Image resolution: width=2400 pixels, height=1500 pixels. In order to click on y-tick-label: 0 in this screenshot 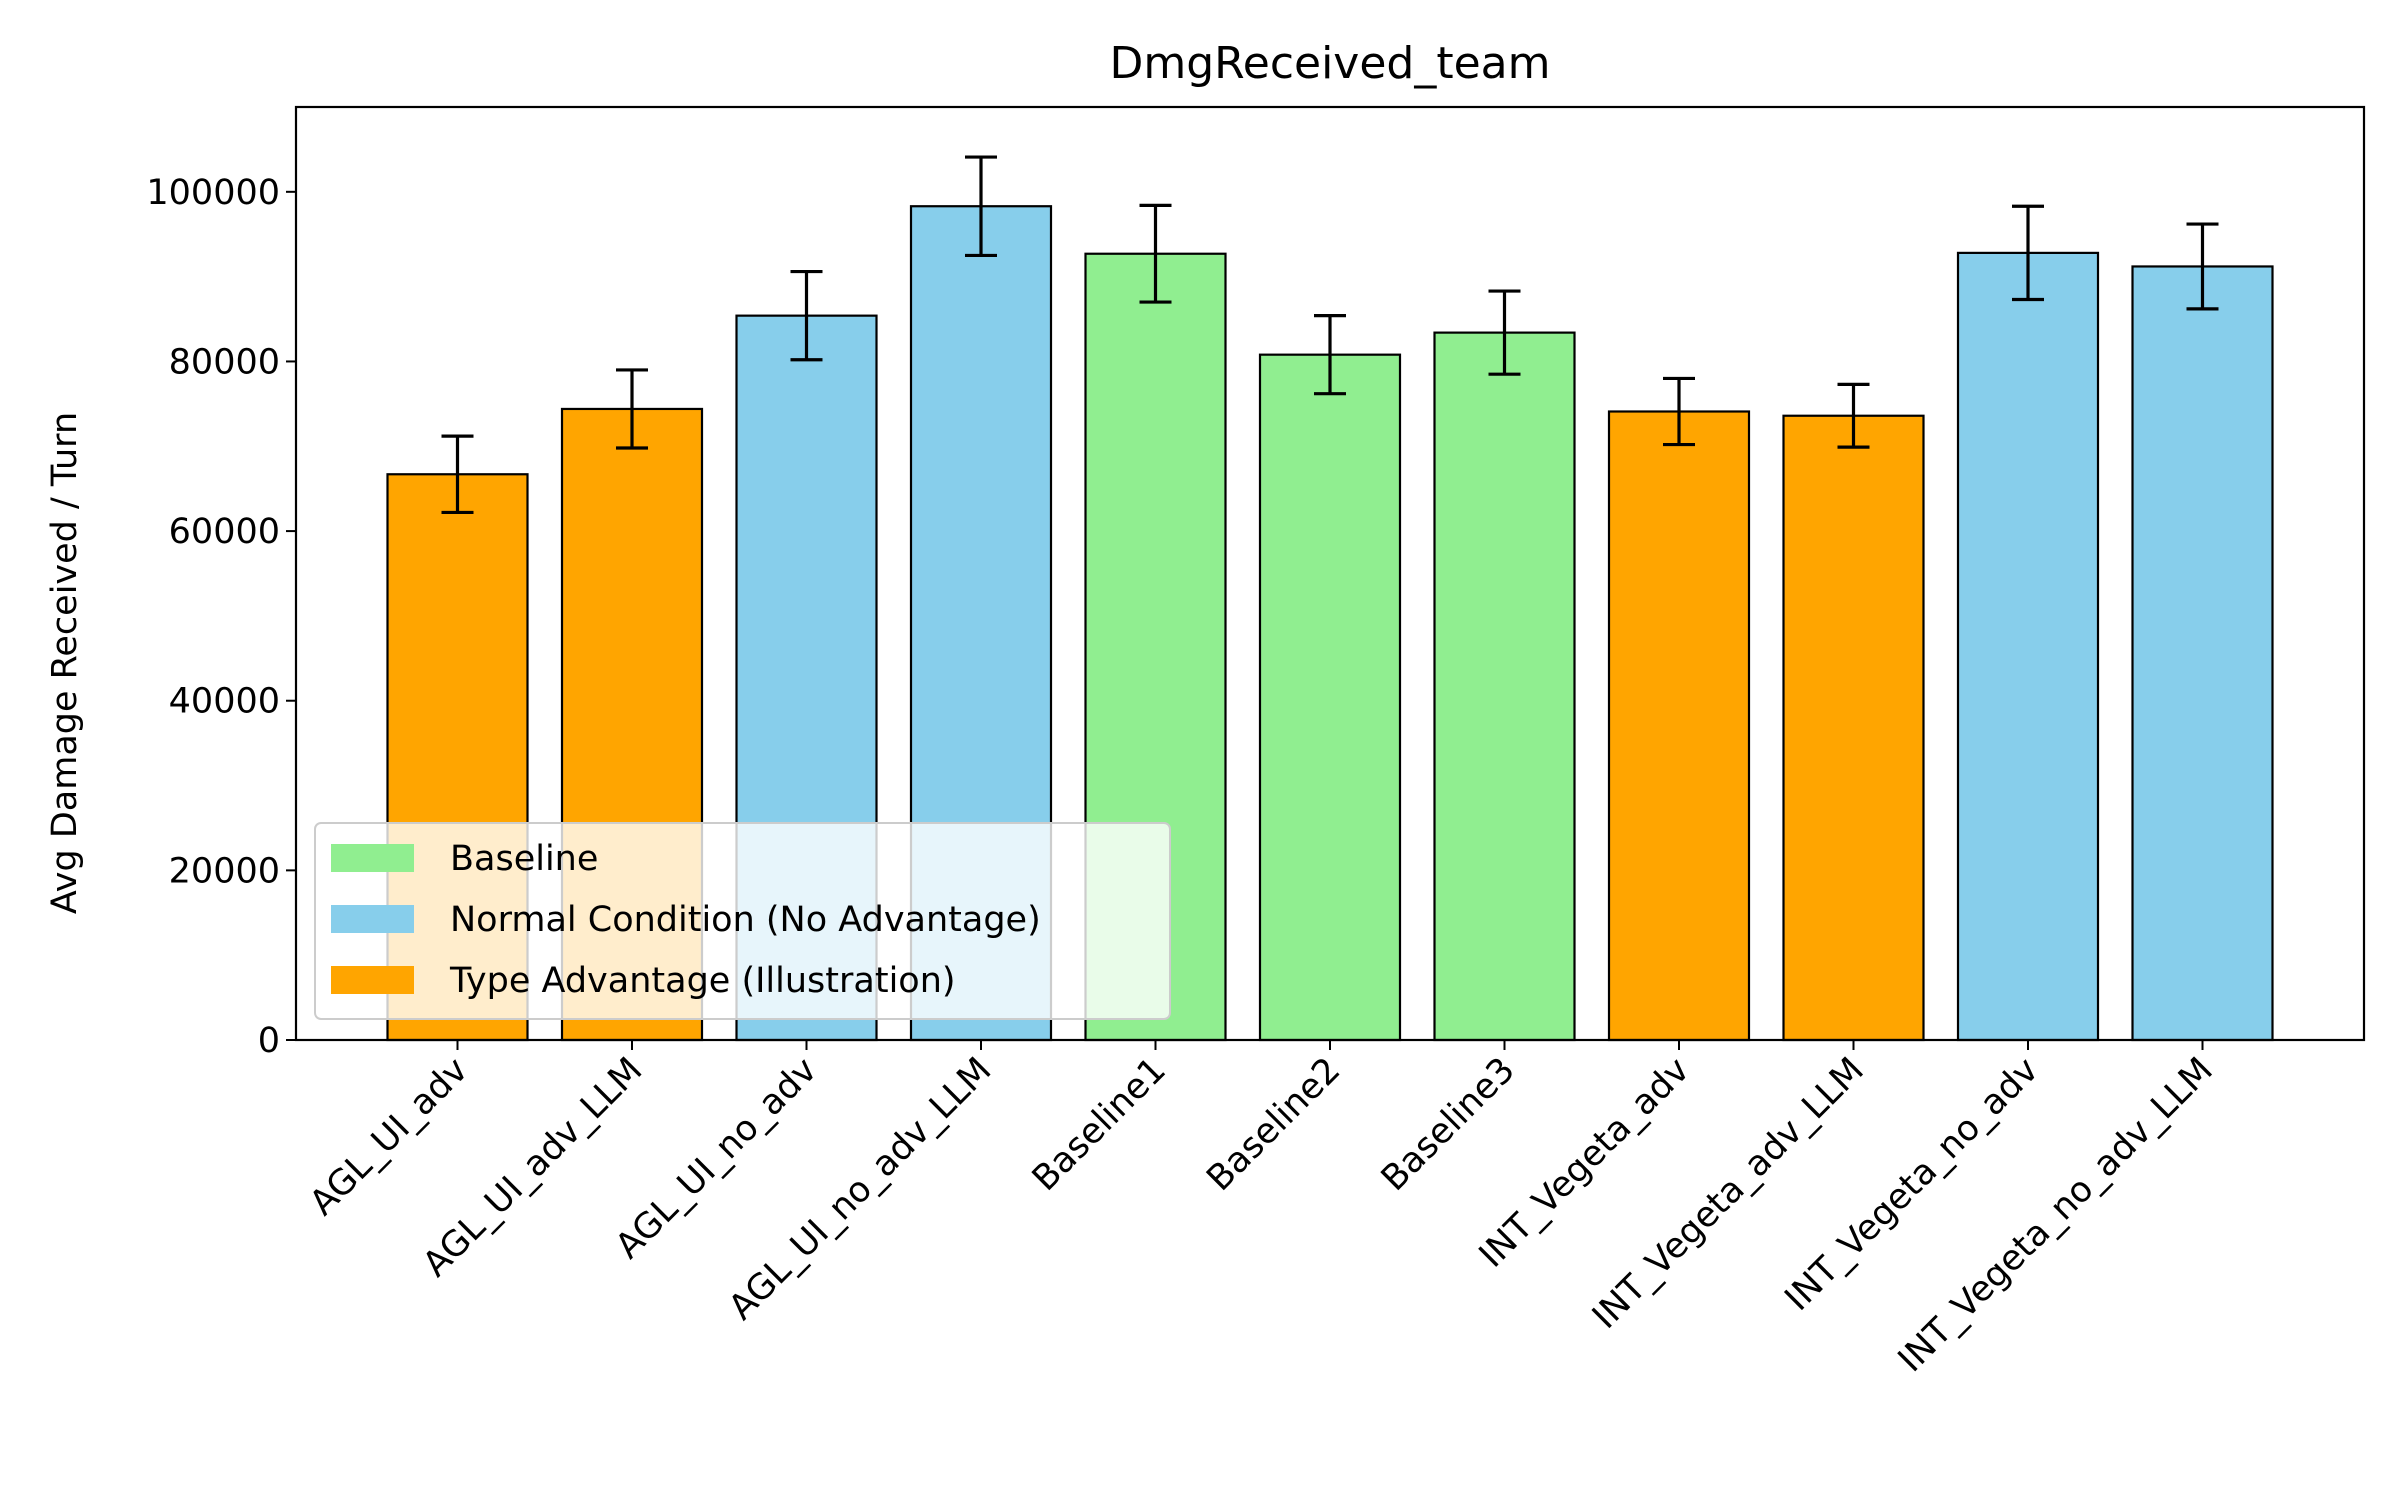, I will do `click(269, 1041)`.